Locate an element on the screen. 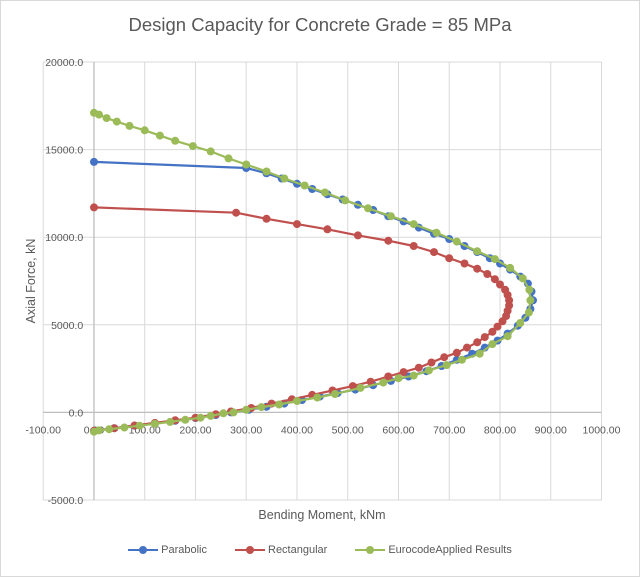  x-axis-title: Bending Moment, kNm is located at coordinates (321, 515).